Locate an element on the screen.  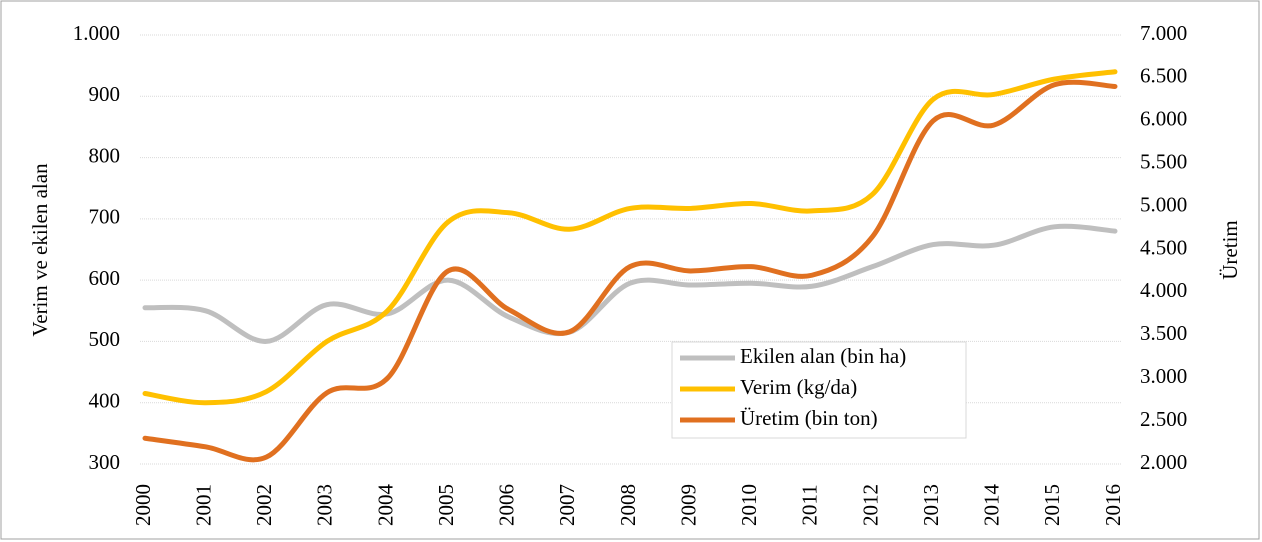
x-tick-label: 2016 is located at coordinates (1113, 505).